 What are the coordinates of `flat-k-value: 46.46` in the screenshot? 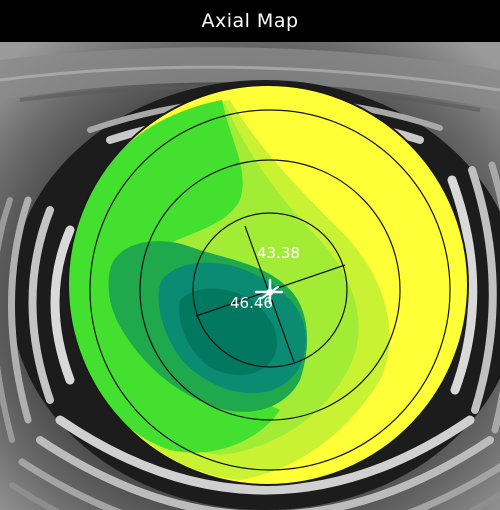 It's located at (251, 303).